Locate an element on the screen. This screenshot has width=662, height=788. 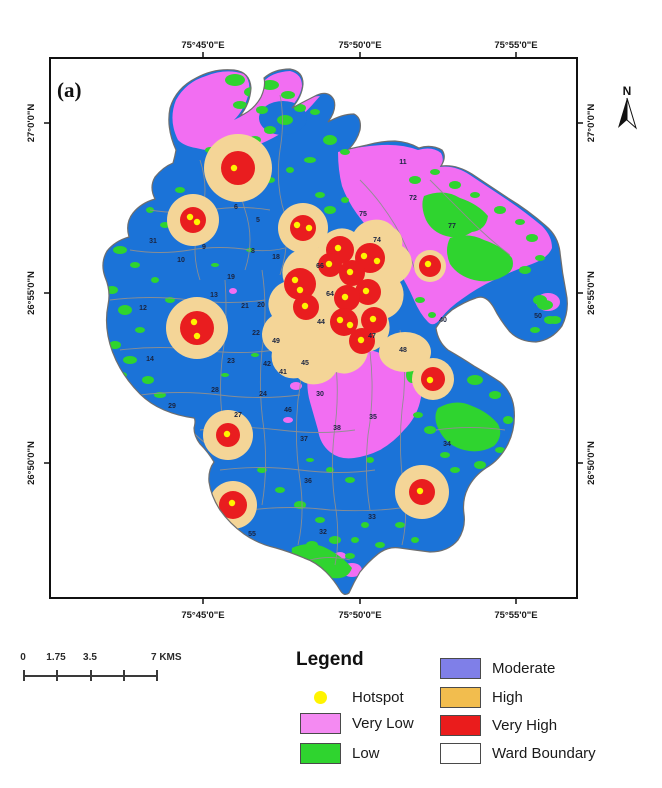
legend-item-very-low: Very Low is located at coordinates (357, 723).